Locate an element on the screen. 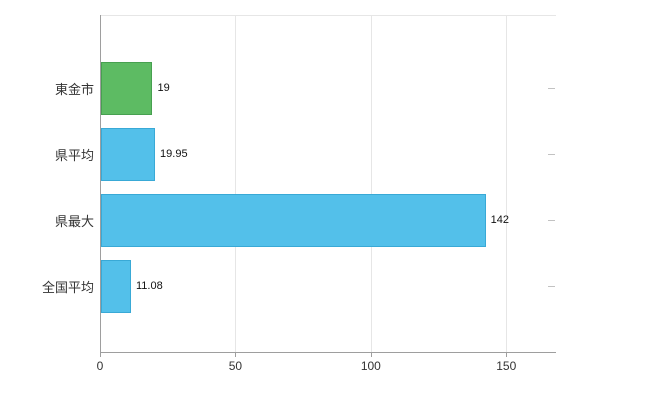 This screenshot has height=400, width=650. bar-value-label: 142 is located at coordinates (499, 220).